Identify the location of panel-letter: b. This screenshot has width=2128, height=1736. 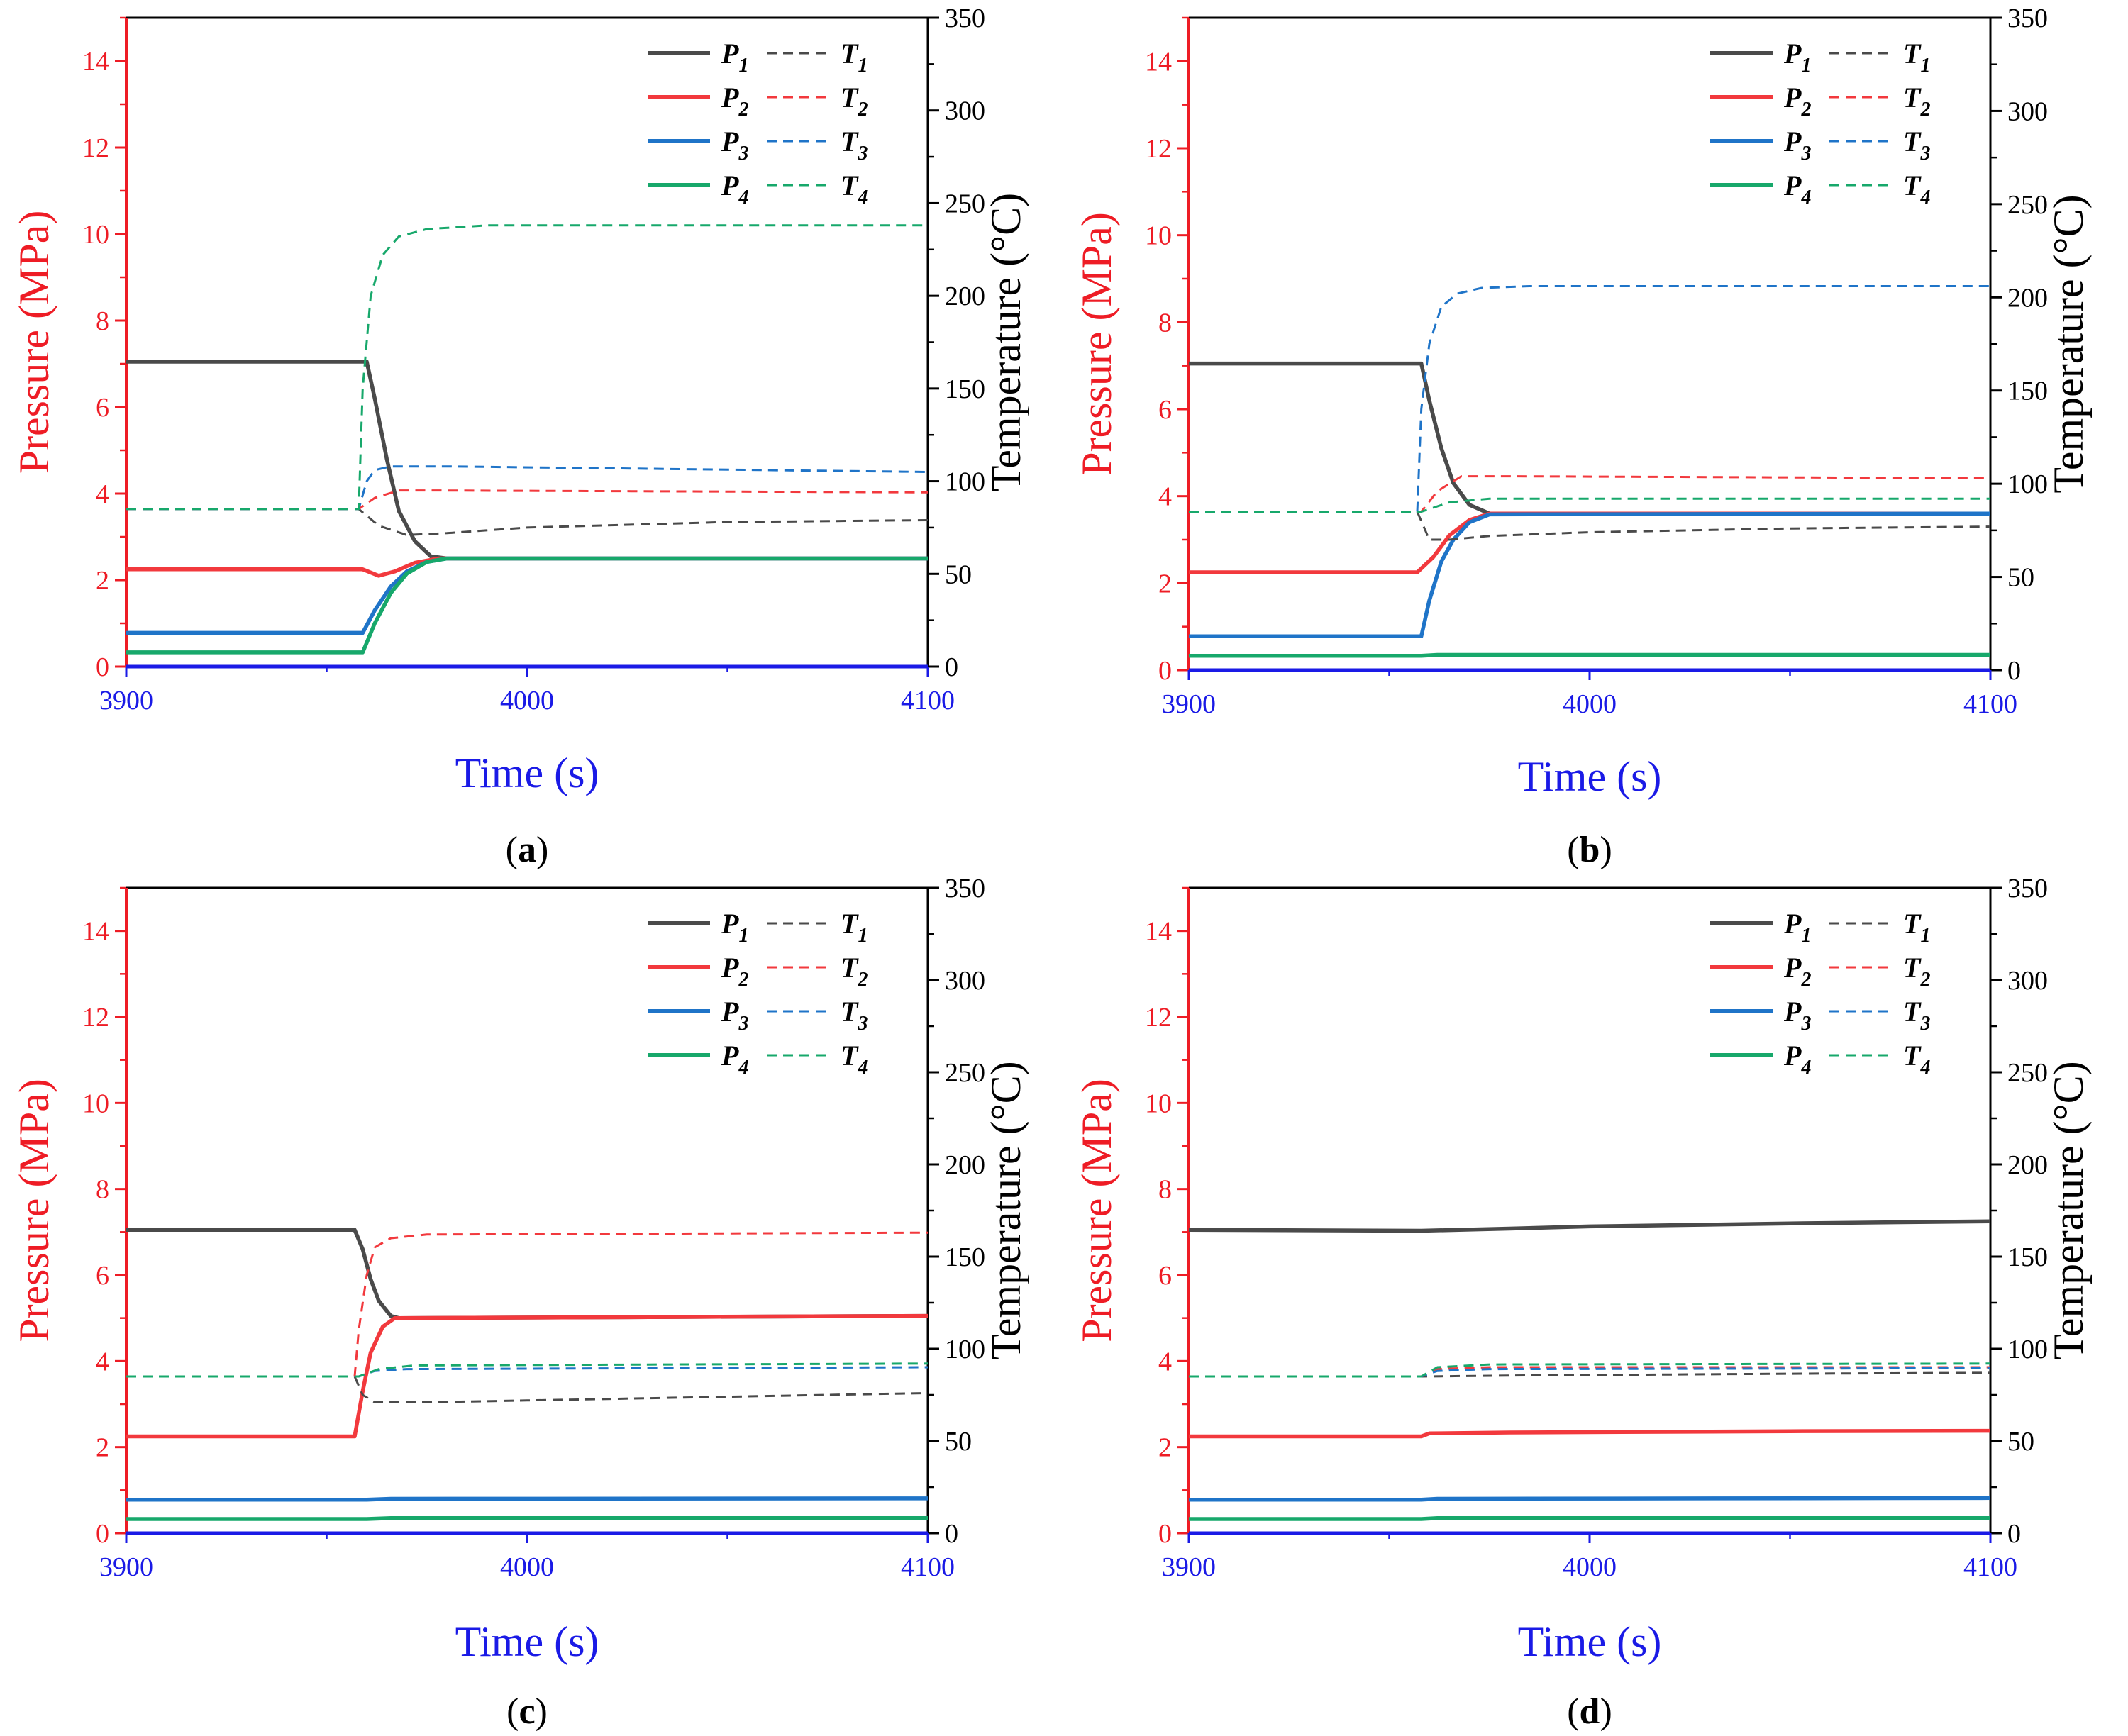
(1590, 850).